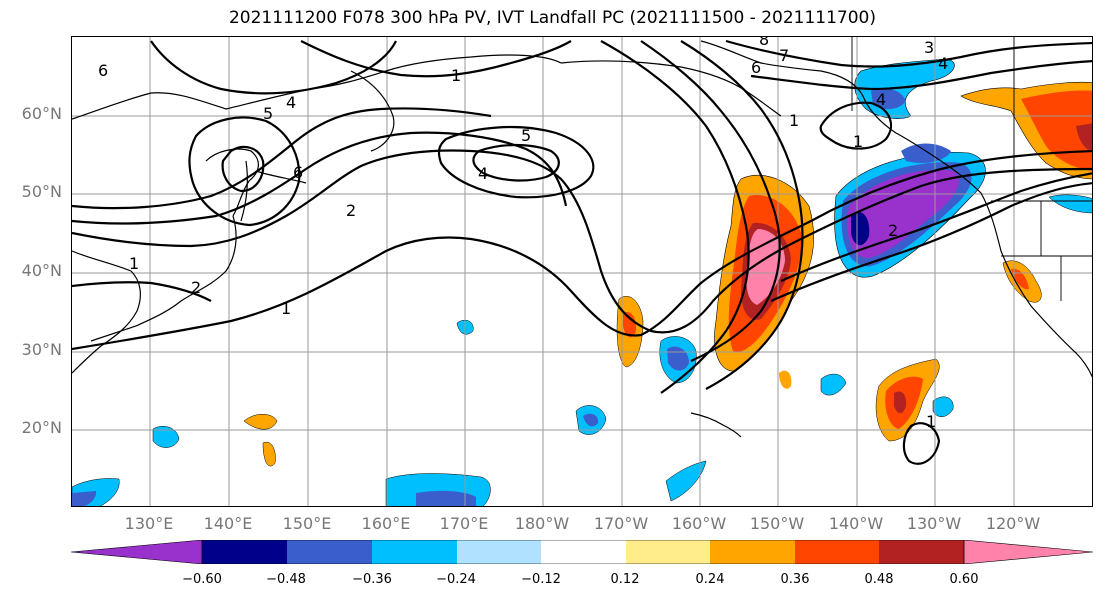  Describe the element at coordinates (764, 43) in the screenshot. I see `contour-label: 8` at that location.